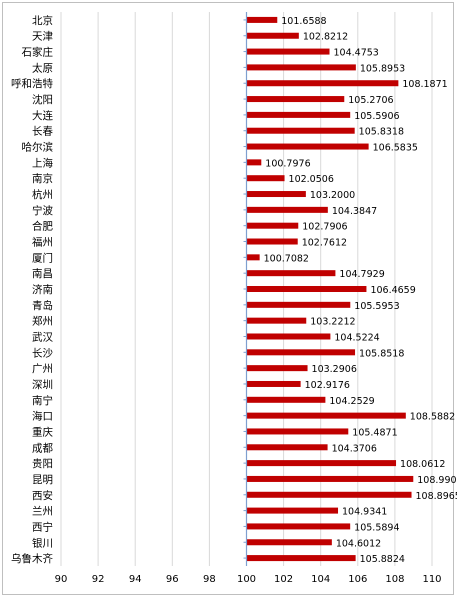 The width and height of the screenshot is (457, 601). What do you see at coordinates (209, 579) in the screenshot?
I see `x-tick-label: 98` at bounding box center [209, 579].